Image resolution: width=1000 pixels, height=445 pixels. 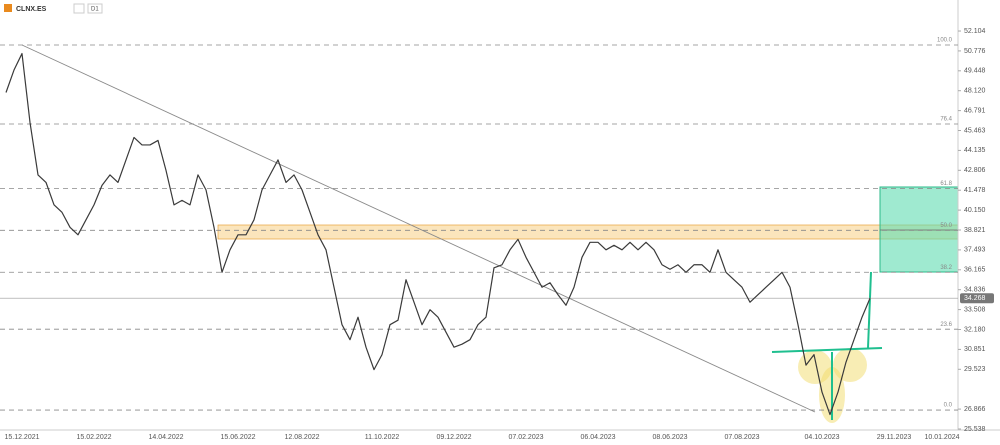 I want to click on y-tick-label: 49.448, so click(x=975, y=71).